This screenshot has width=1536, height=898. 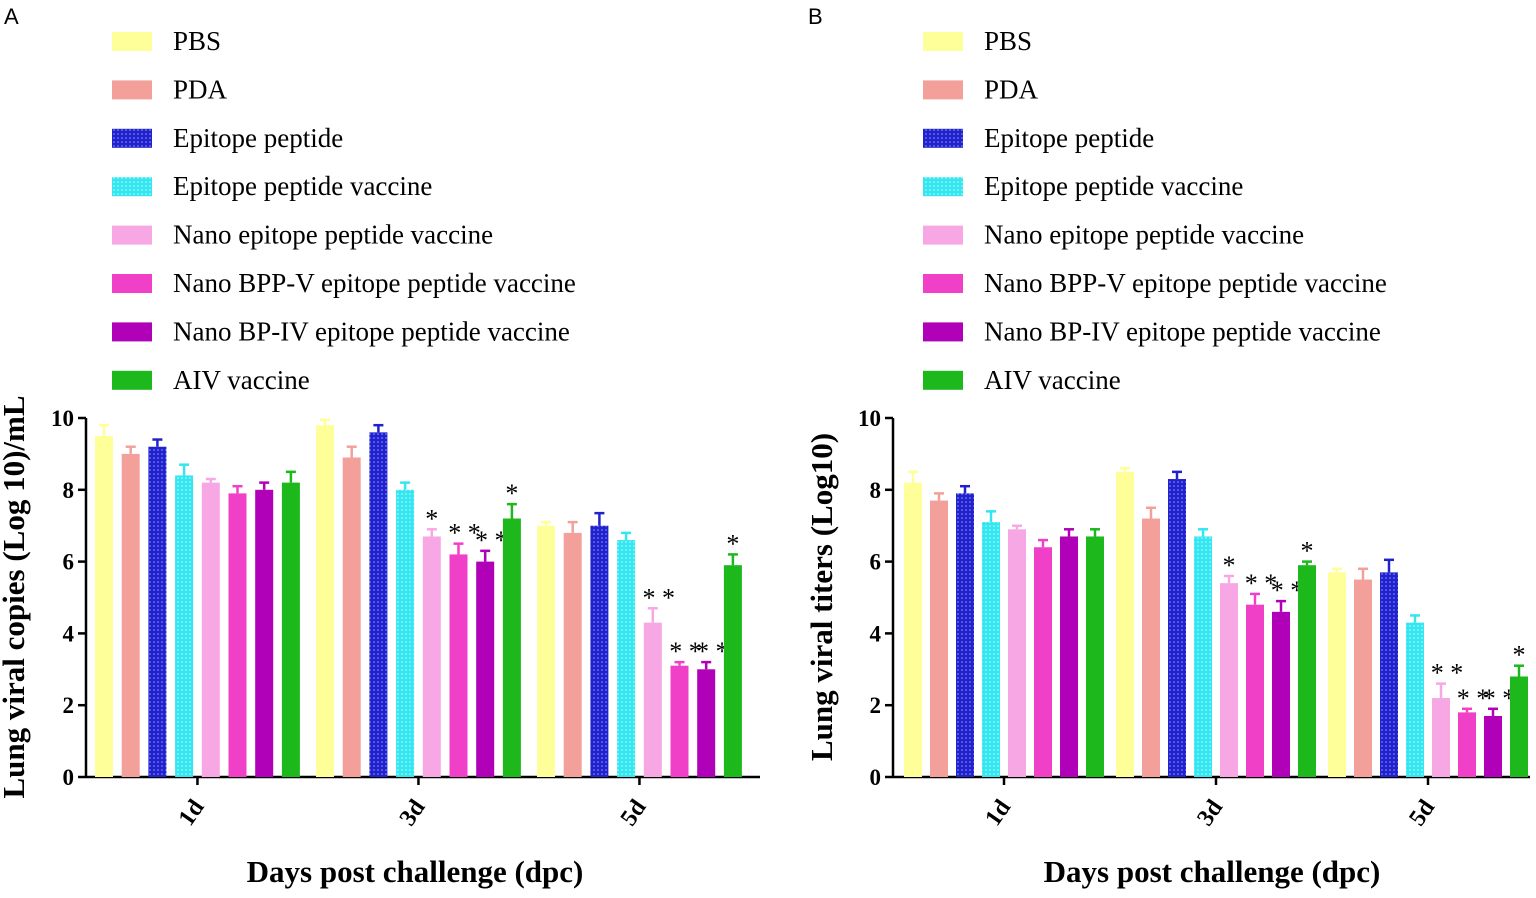 What do you see at coordinates (69, 777) in the screenshot?
I see `y-tick-label: 0` at bounding box center [69, 777].